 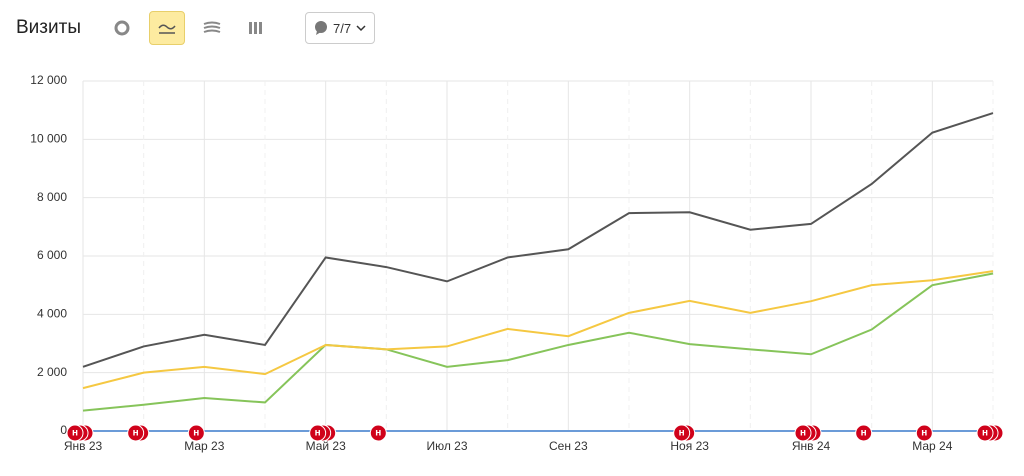 What do you see at coordinates (568, 446) in the screenshot?
I see `x-tick-label: Сен 23` at bounding box center [568, 446].